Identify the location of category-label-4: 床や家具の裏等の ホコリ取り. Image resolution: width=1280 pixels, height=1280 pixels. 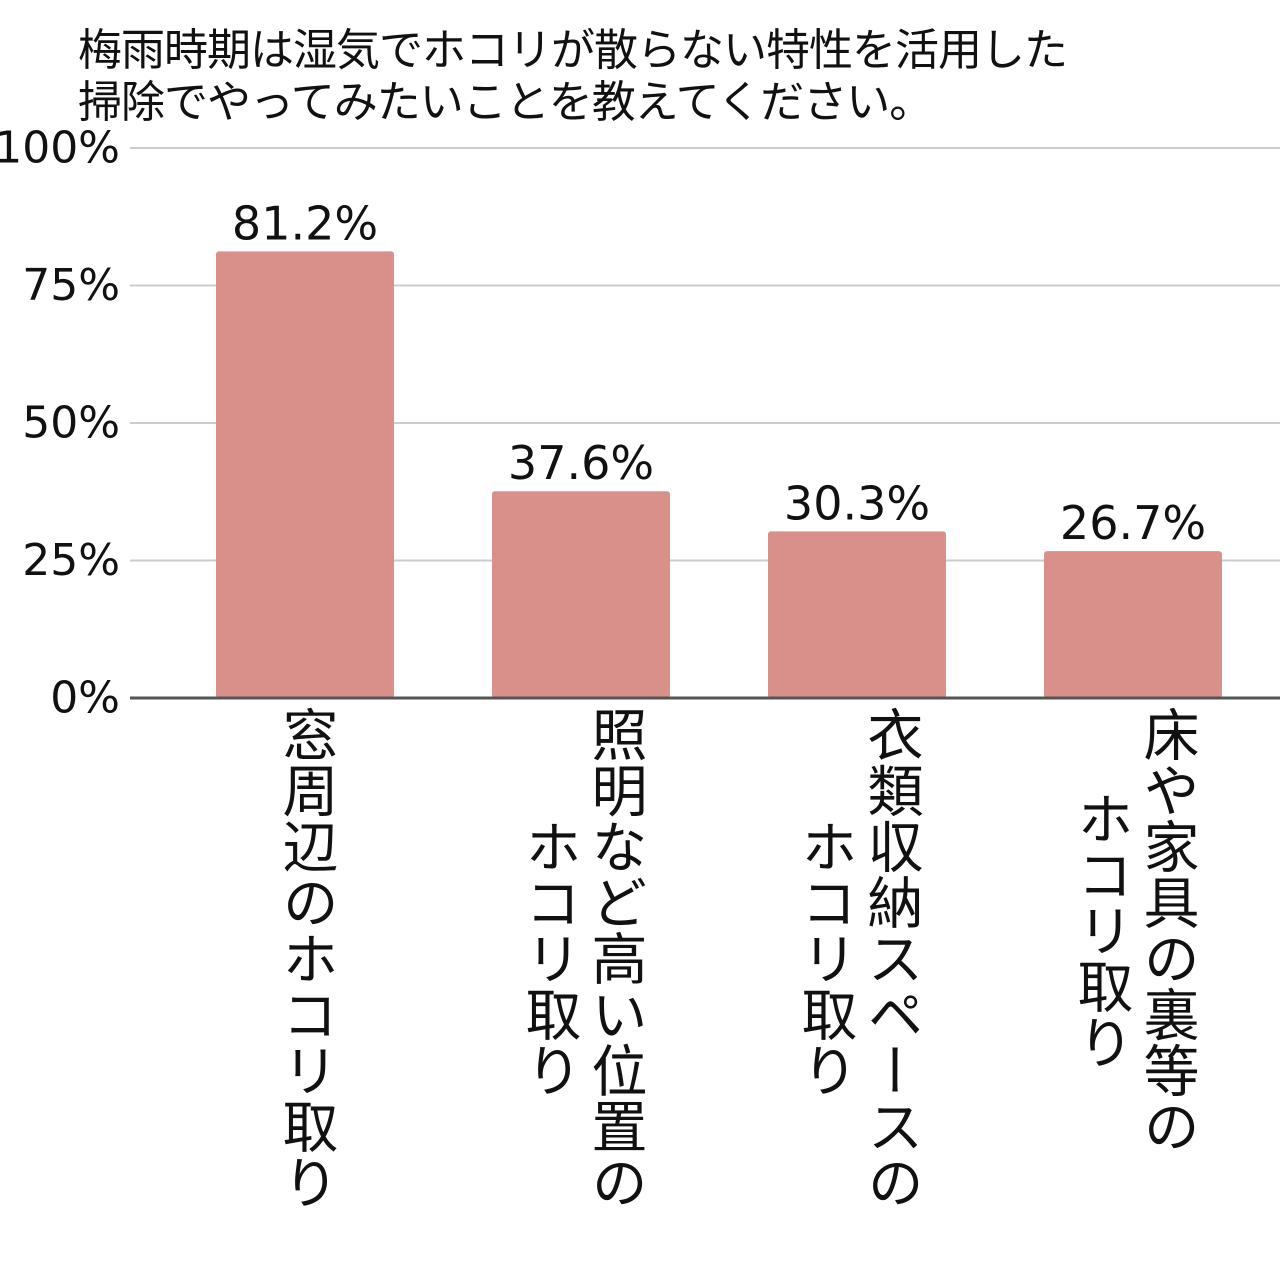
(1133, 930).